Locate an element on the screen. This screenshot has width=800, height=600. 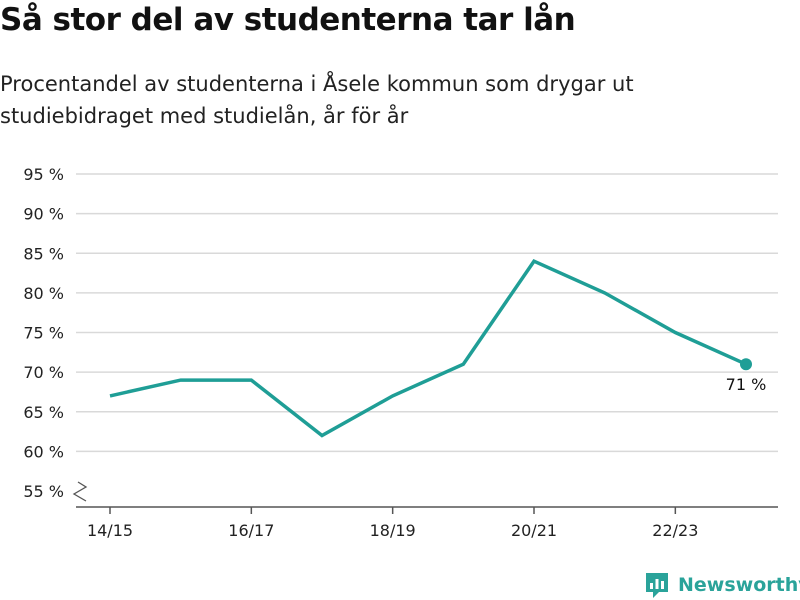
y-tick-label: 85 % is located at coordinates (43, 253).